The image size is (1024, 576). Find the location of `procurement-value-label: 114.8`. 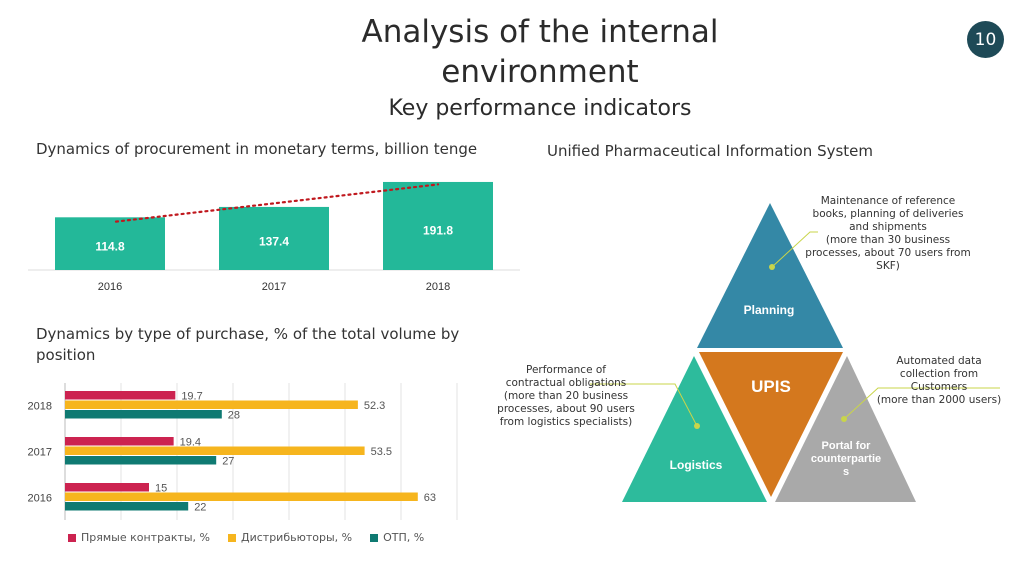

procurement-value-label: 114.8 is located at coordinates (110, 246).